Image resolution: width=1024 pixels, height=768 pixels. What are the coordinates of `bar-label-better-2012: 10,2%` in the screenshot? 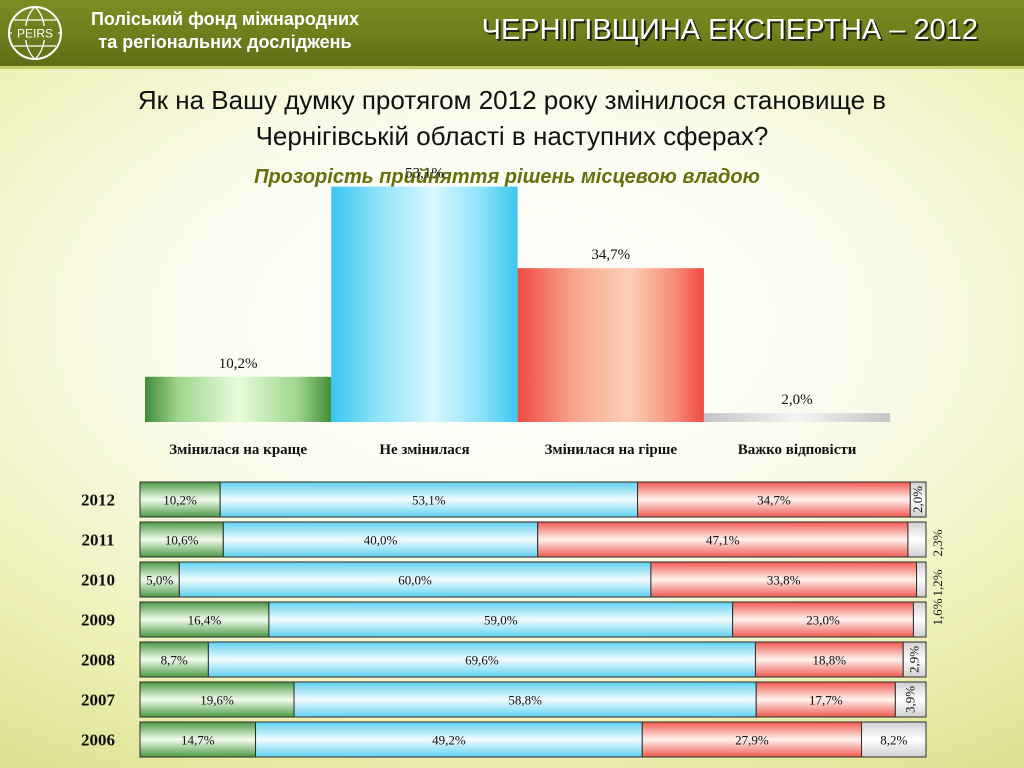 It's located at (180, 500).